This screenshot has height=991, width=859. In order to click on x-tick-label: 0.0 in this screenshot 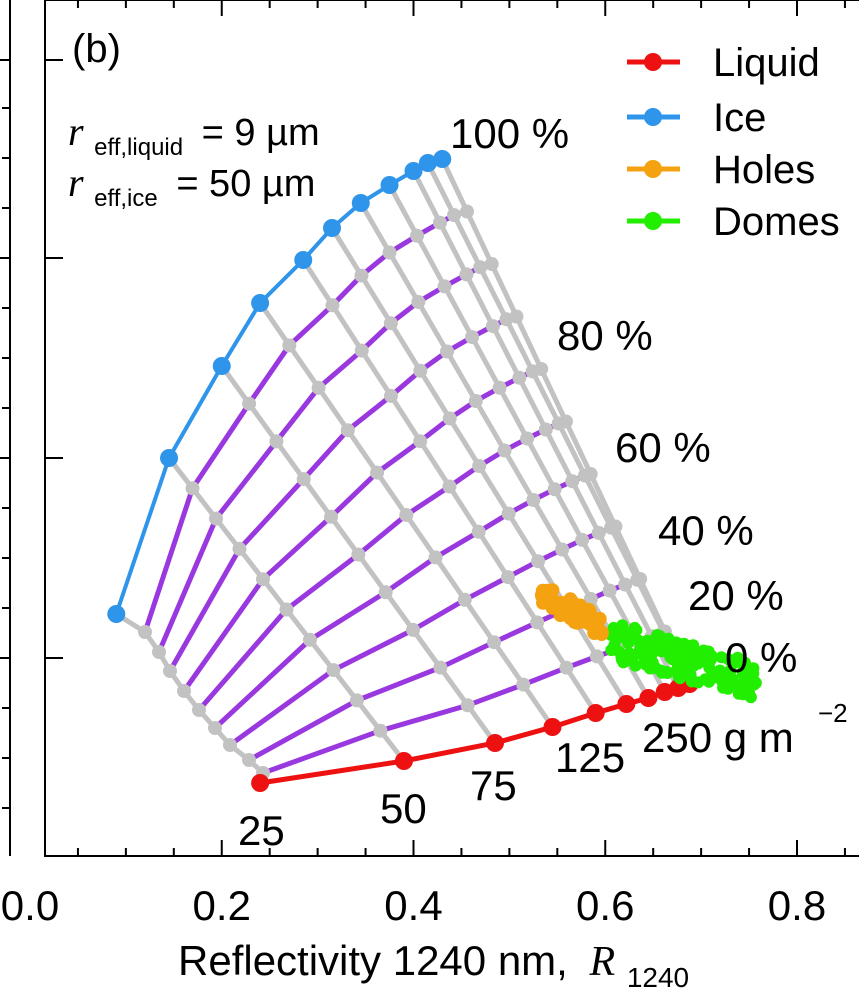, I will do `click(30, 905)`.